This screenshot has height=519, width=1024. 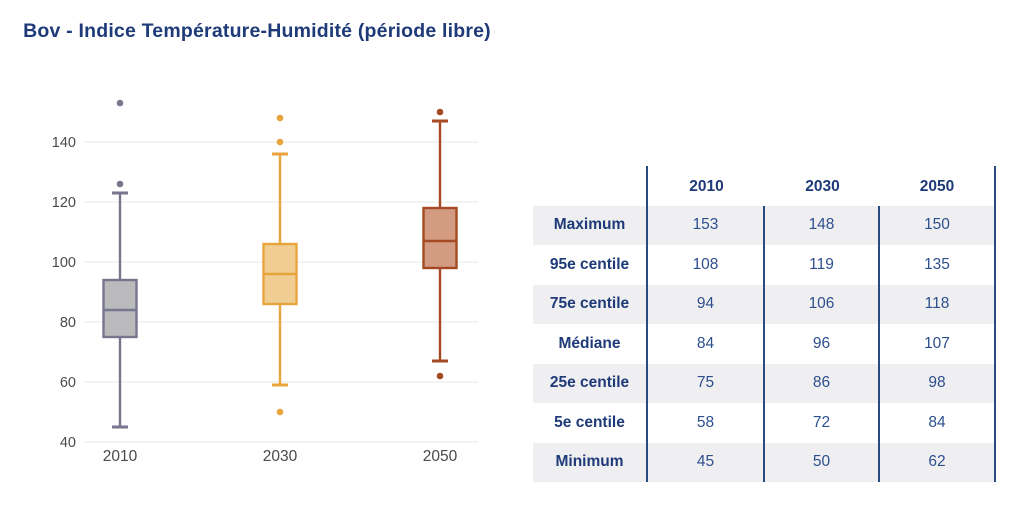 What do you see at coordinates (590, 265) in the screenshot?
I see `row-label: 95e centile` at bounding box center [590, 265].